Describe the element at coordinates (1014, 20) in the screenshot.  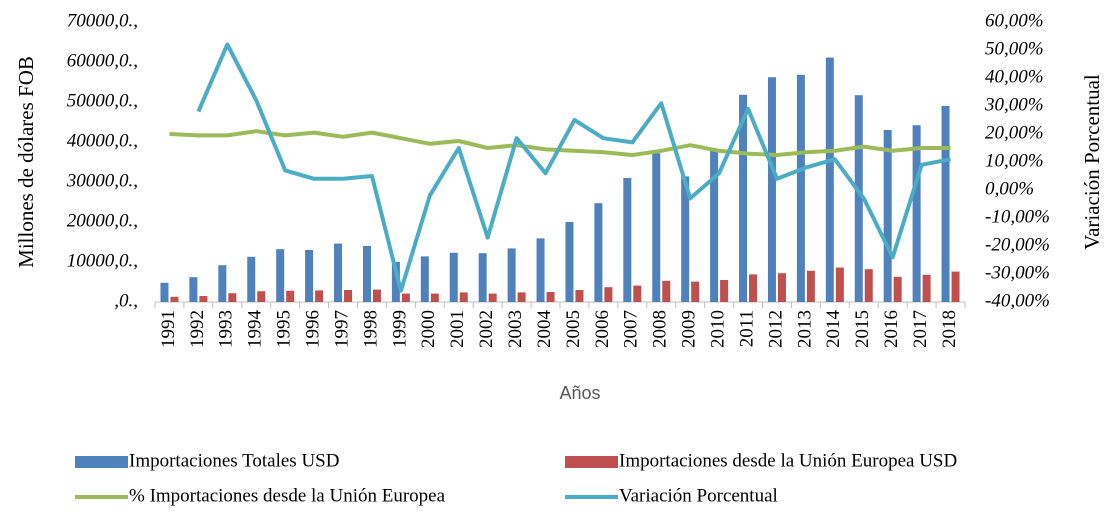
I see `y2-tick-label: 60,00%` at that location.